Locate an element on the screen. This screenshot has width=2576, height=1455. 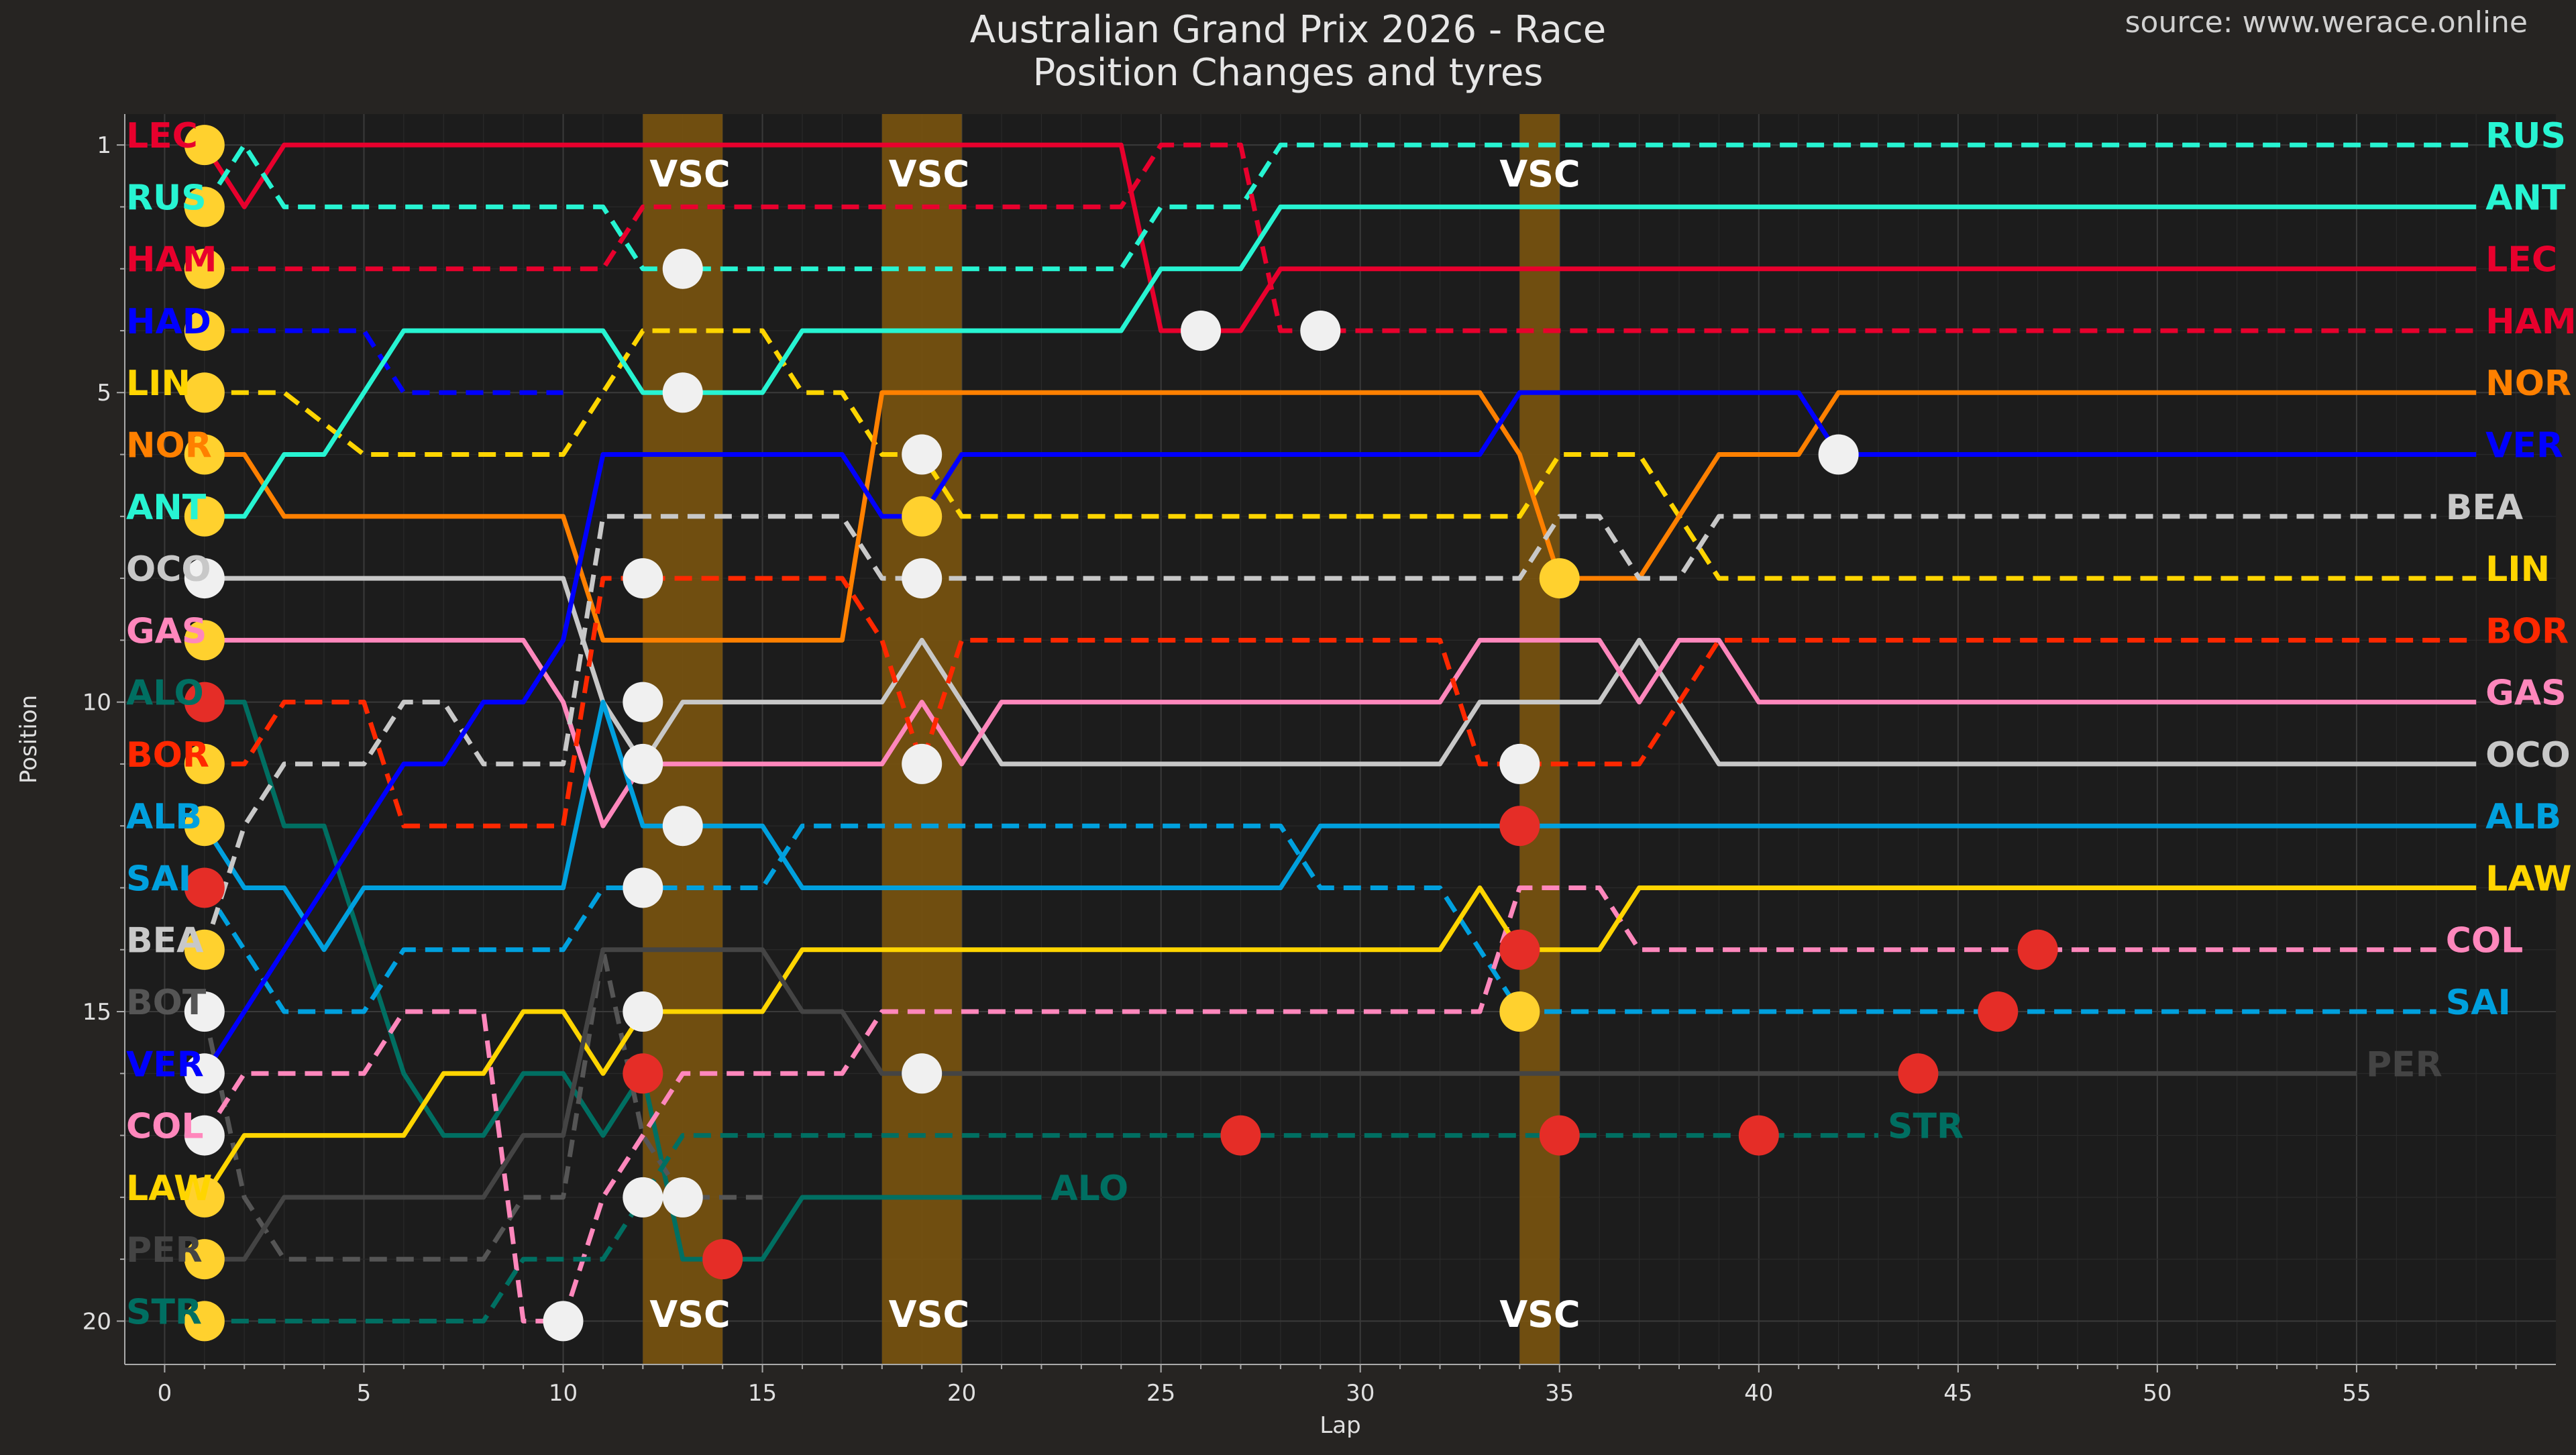
line-gas is located at coordinates (1340, 732).